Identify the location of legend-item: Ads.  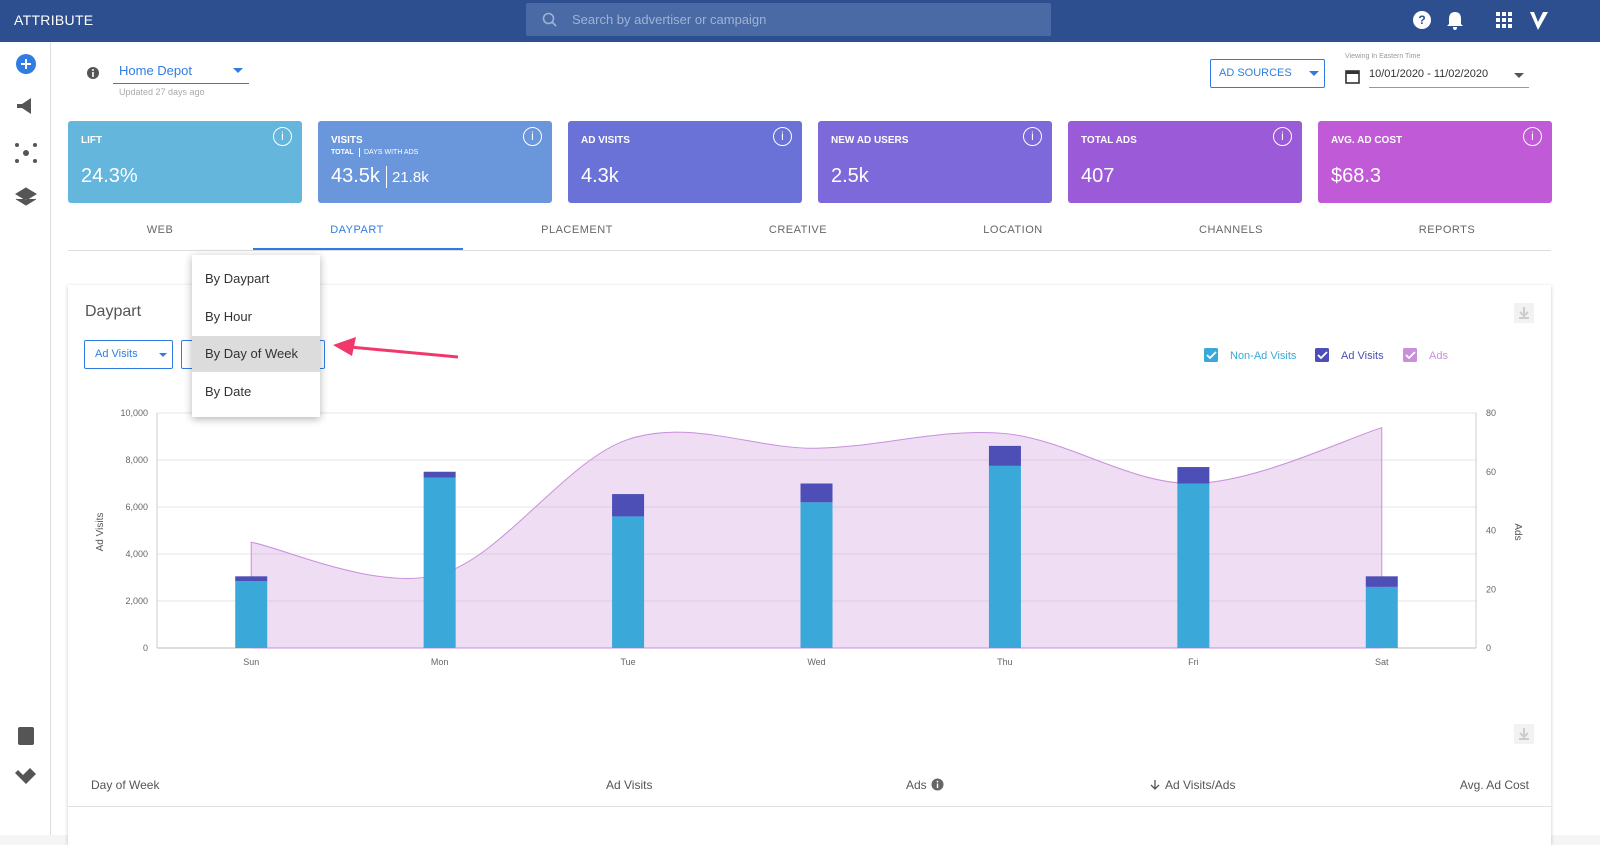
(1425, 355).